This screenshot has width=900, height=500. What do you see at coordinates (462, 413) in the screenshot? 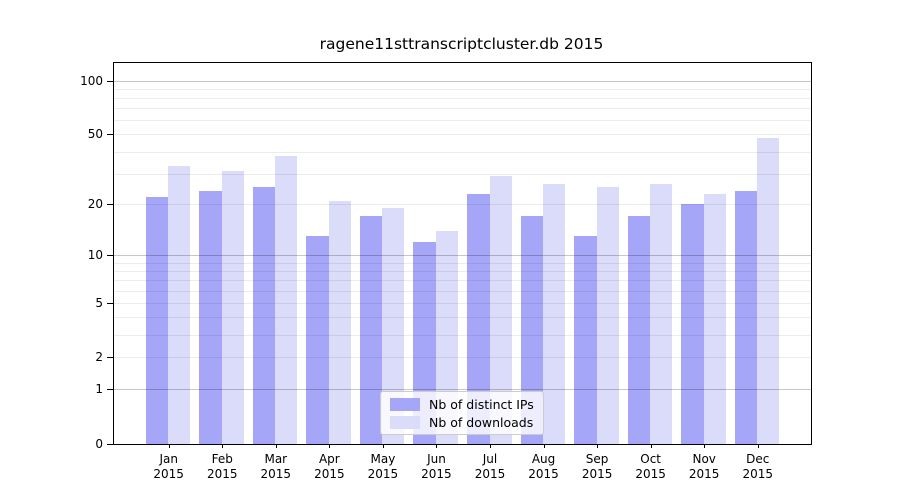
I see `legend: Nb of distinct IPs Nb of downloads` at bounding box center [462, 413].